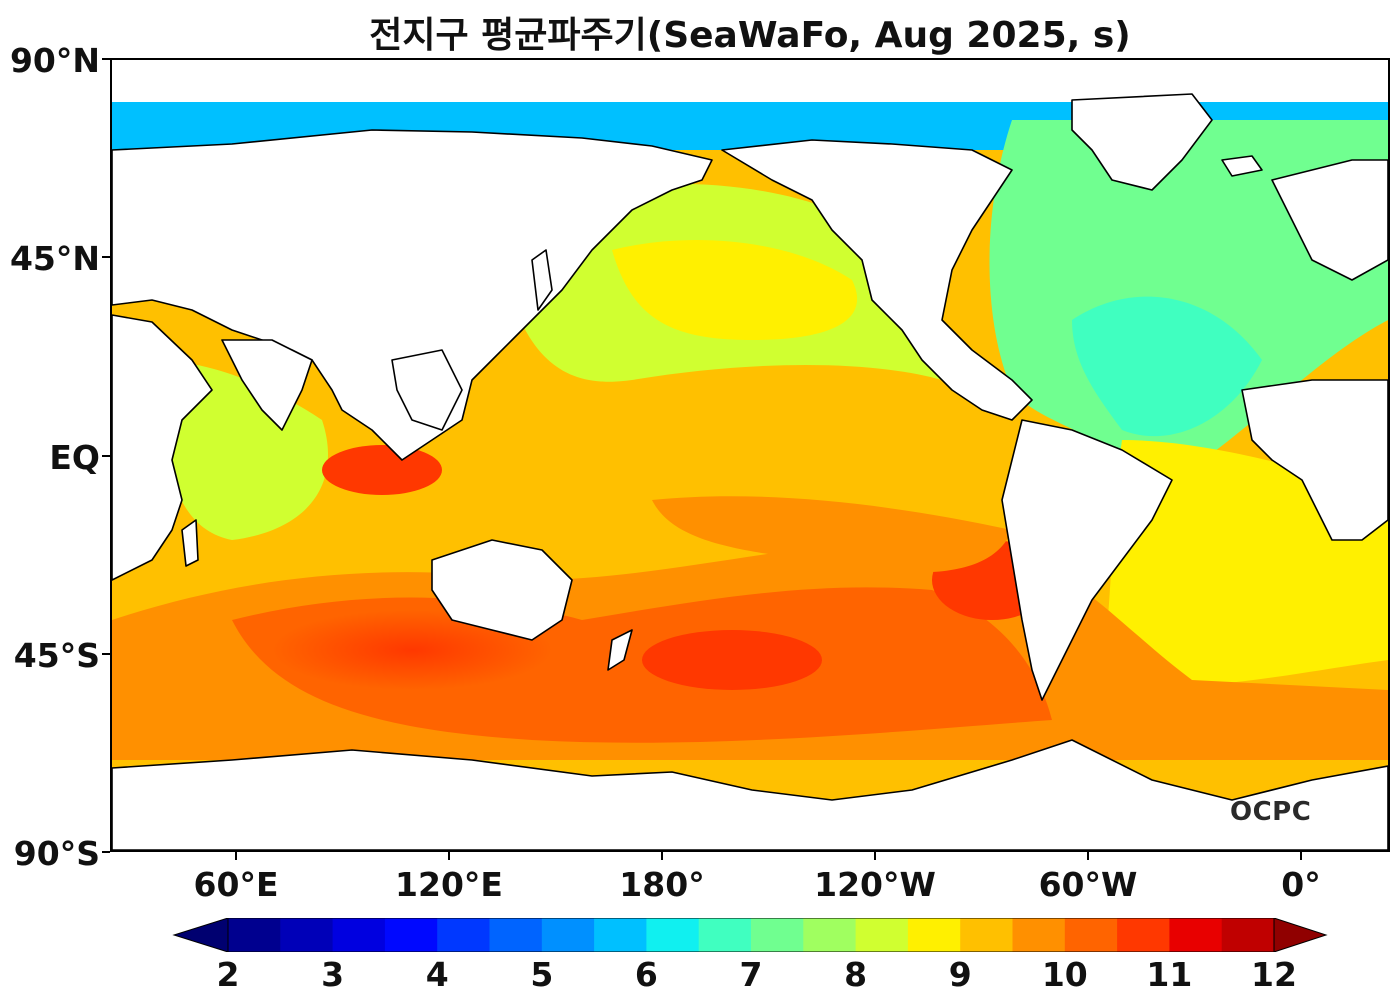  Describe the element at coordinates (856, 974) in the screenshot. I see `colorbar-tick-label: 8` at that location.